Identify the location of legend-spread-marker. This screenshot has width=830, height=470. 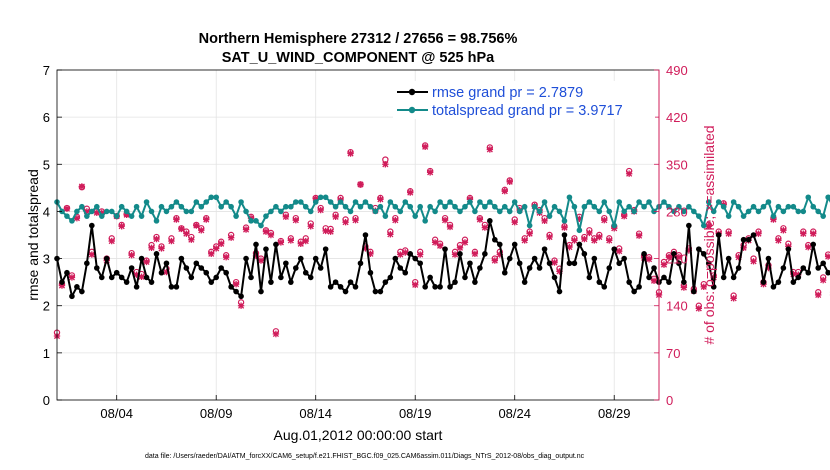
(412, 110).